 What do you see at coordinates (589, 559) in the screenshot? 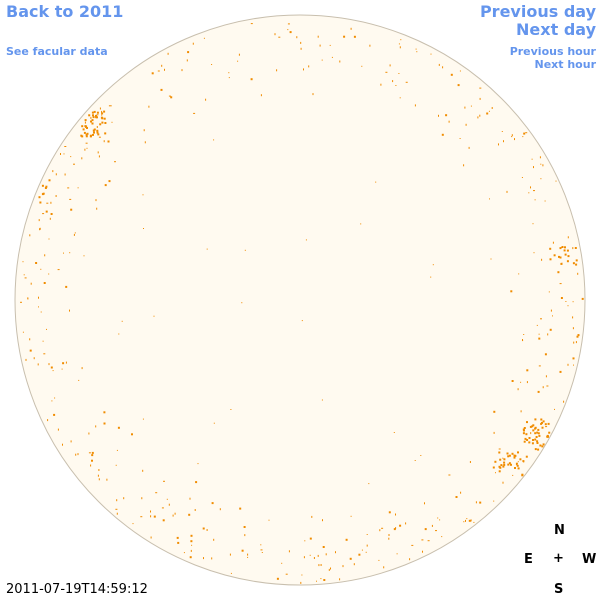
I see `compass-west: W` at bounding box center [589, 559].